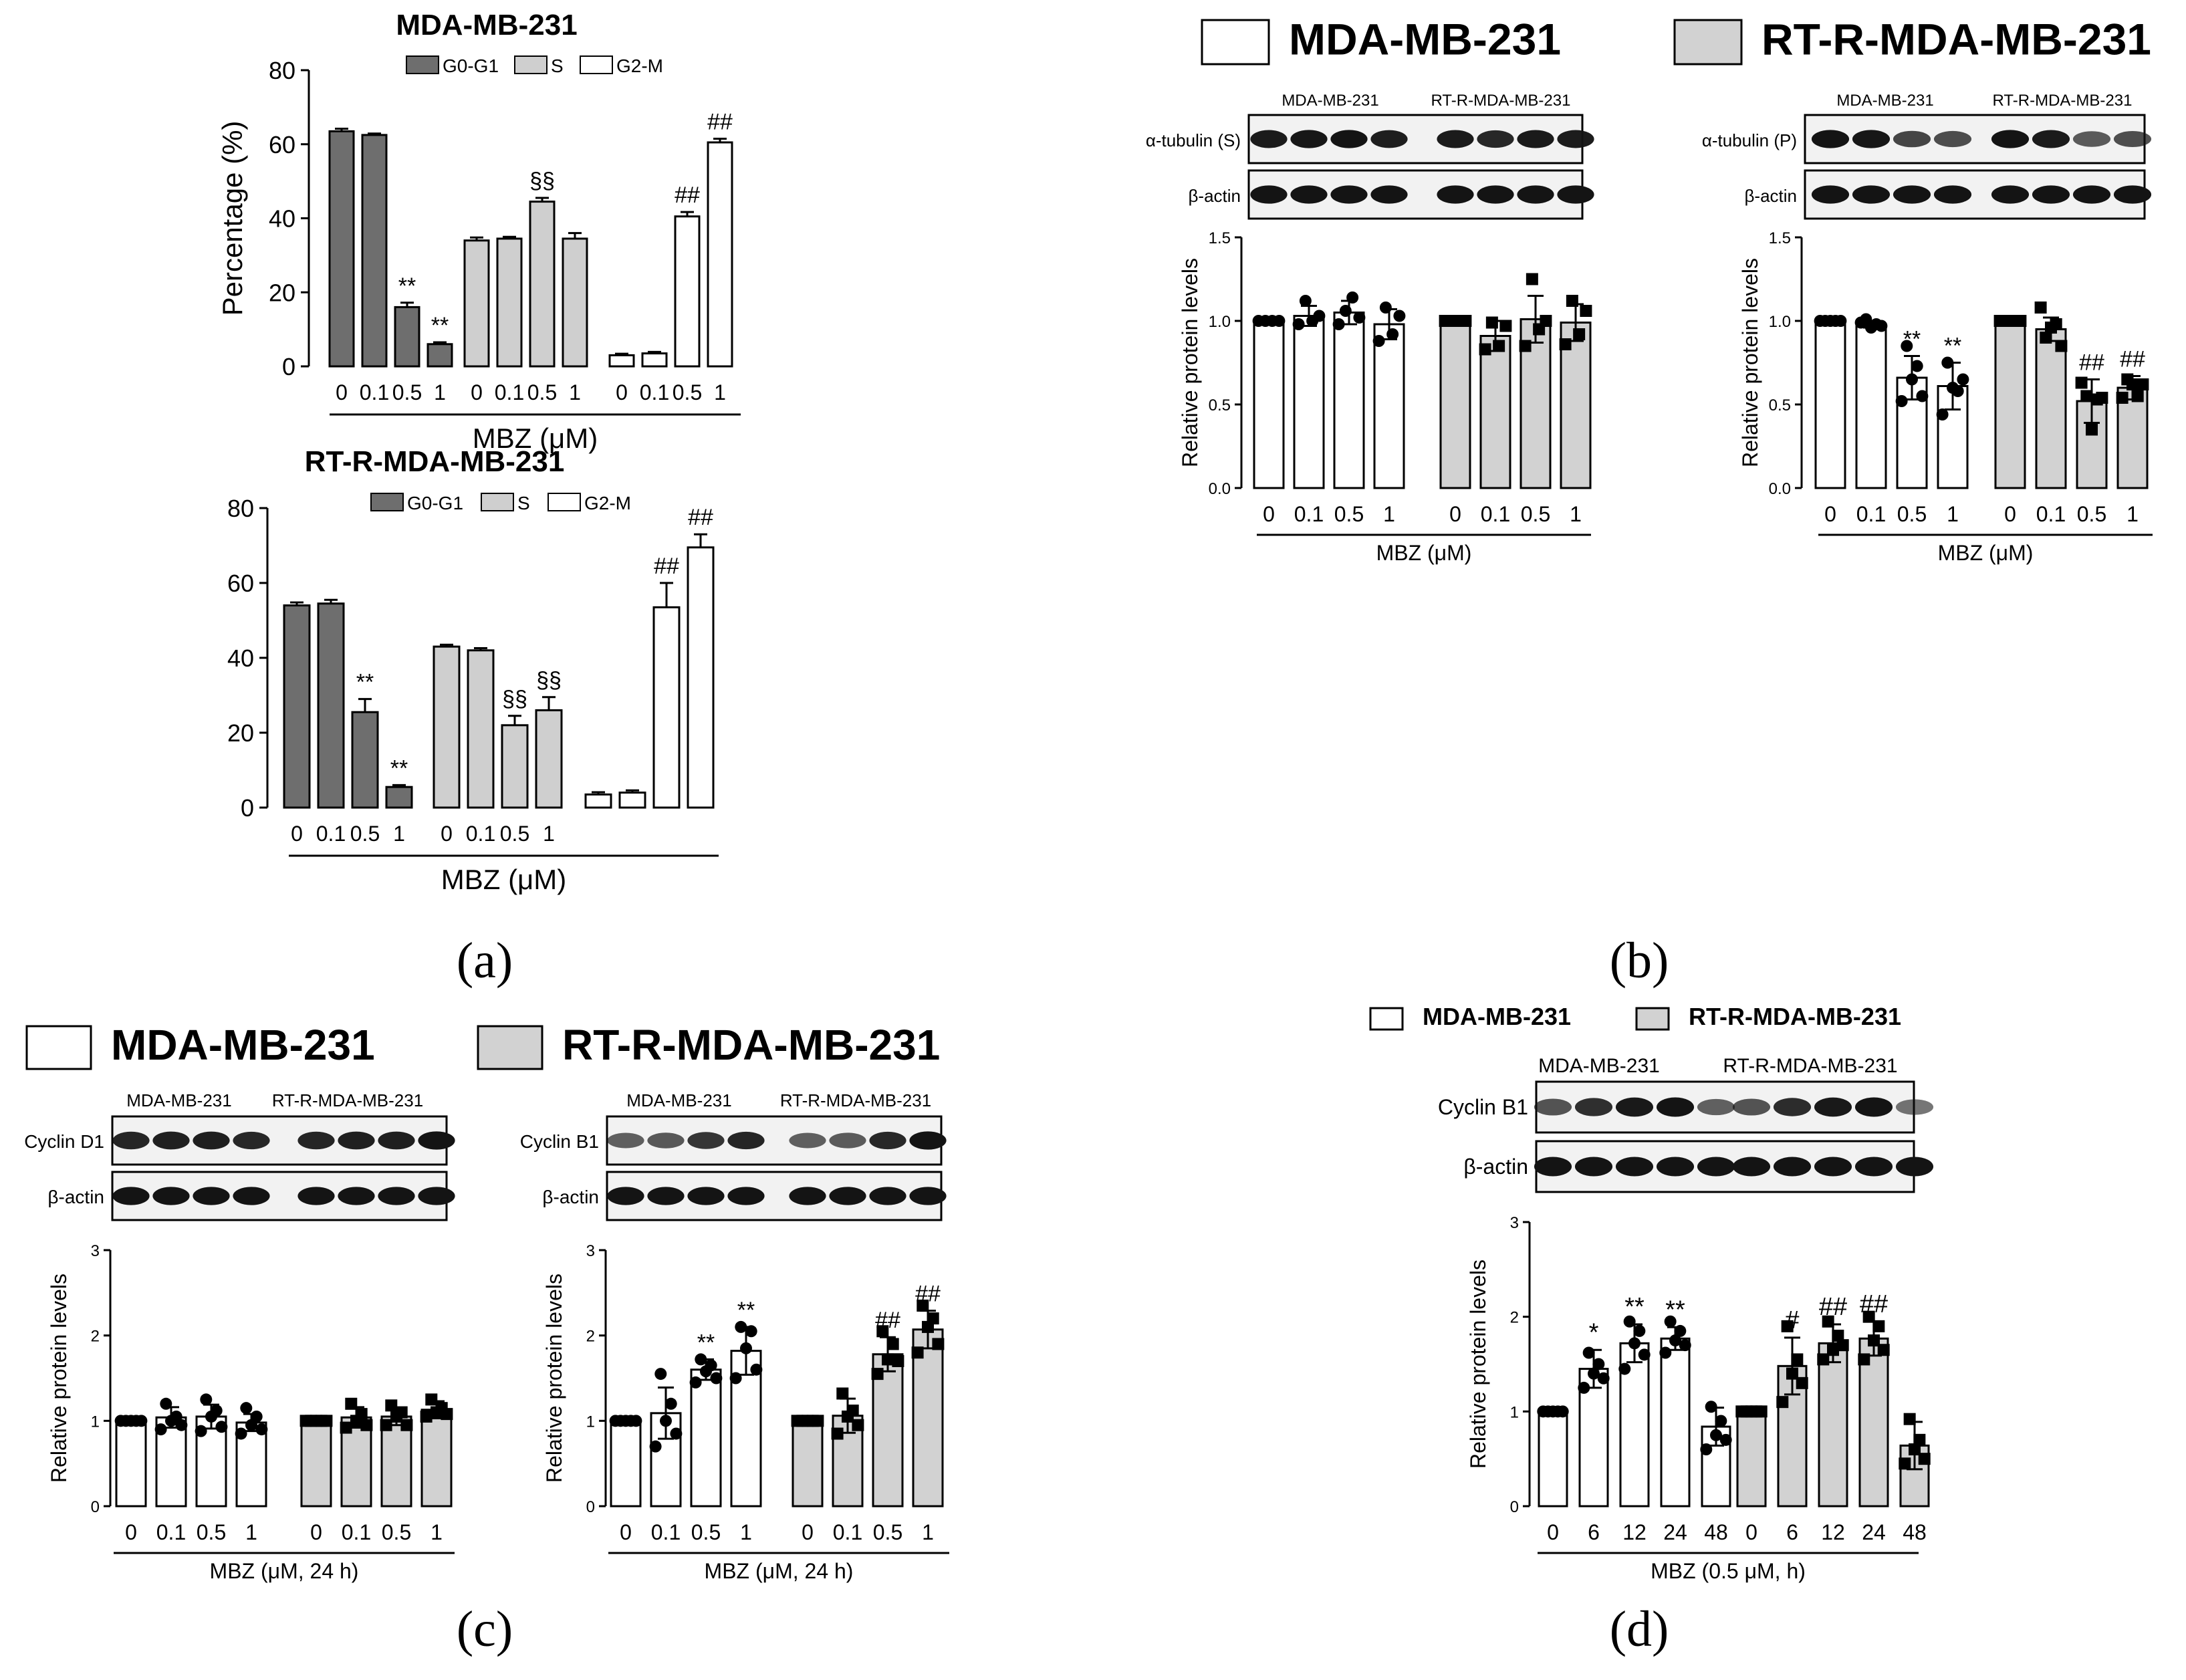 The height and width of the screenshot is (1680, 2186). What do you see at coordinates (607, 503) in the screenshot?
I see `a2-legend-label: G2-M` at bounding box center [607, 503].